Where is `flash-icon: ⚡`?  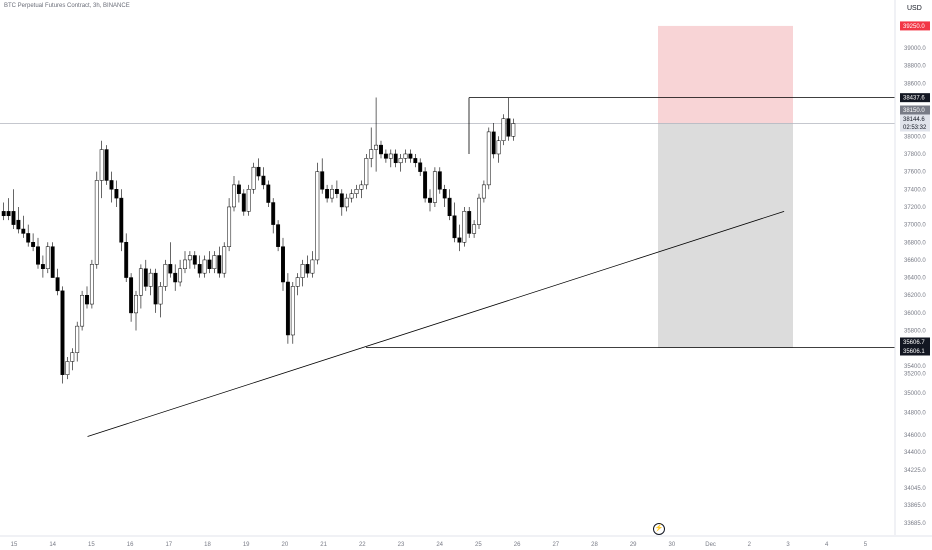
flash-icon: ⚡ is located at coordinates (659, 529).